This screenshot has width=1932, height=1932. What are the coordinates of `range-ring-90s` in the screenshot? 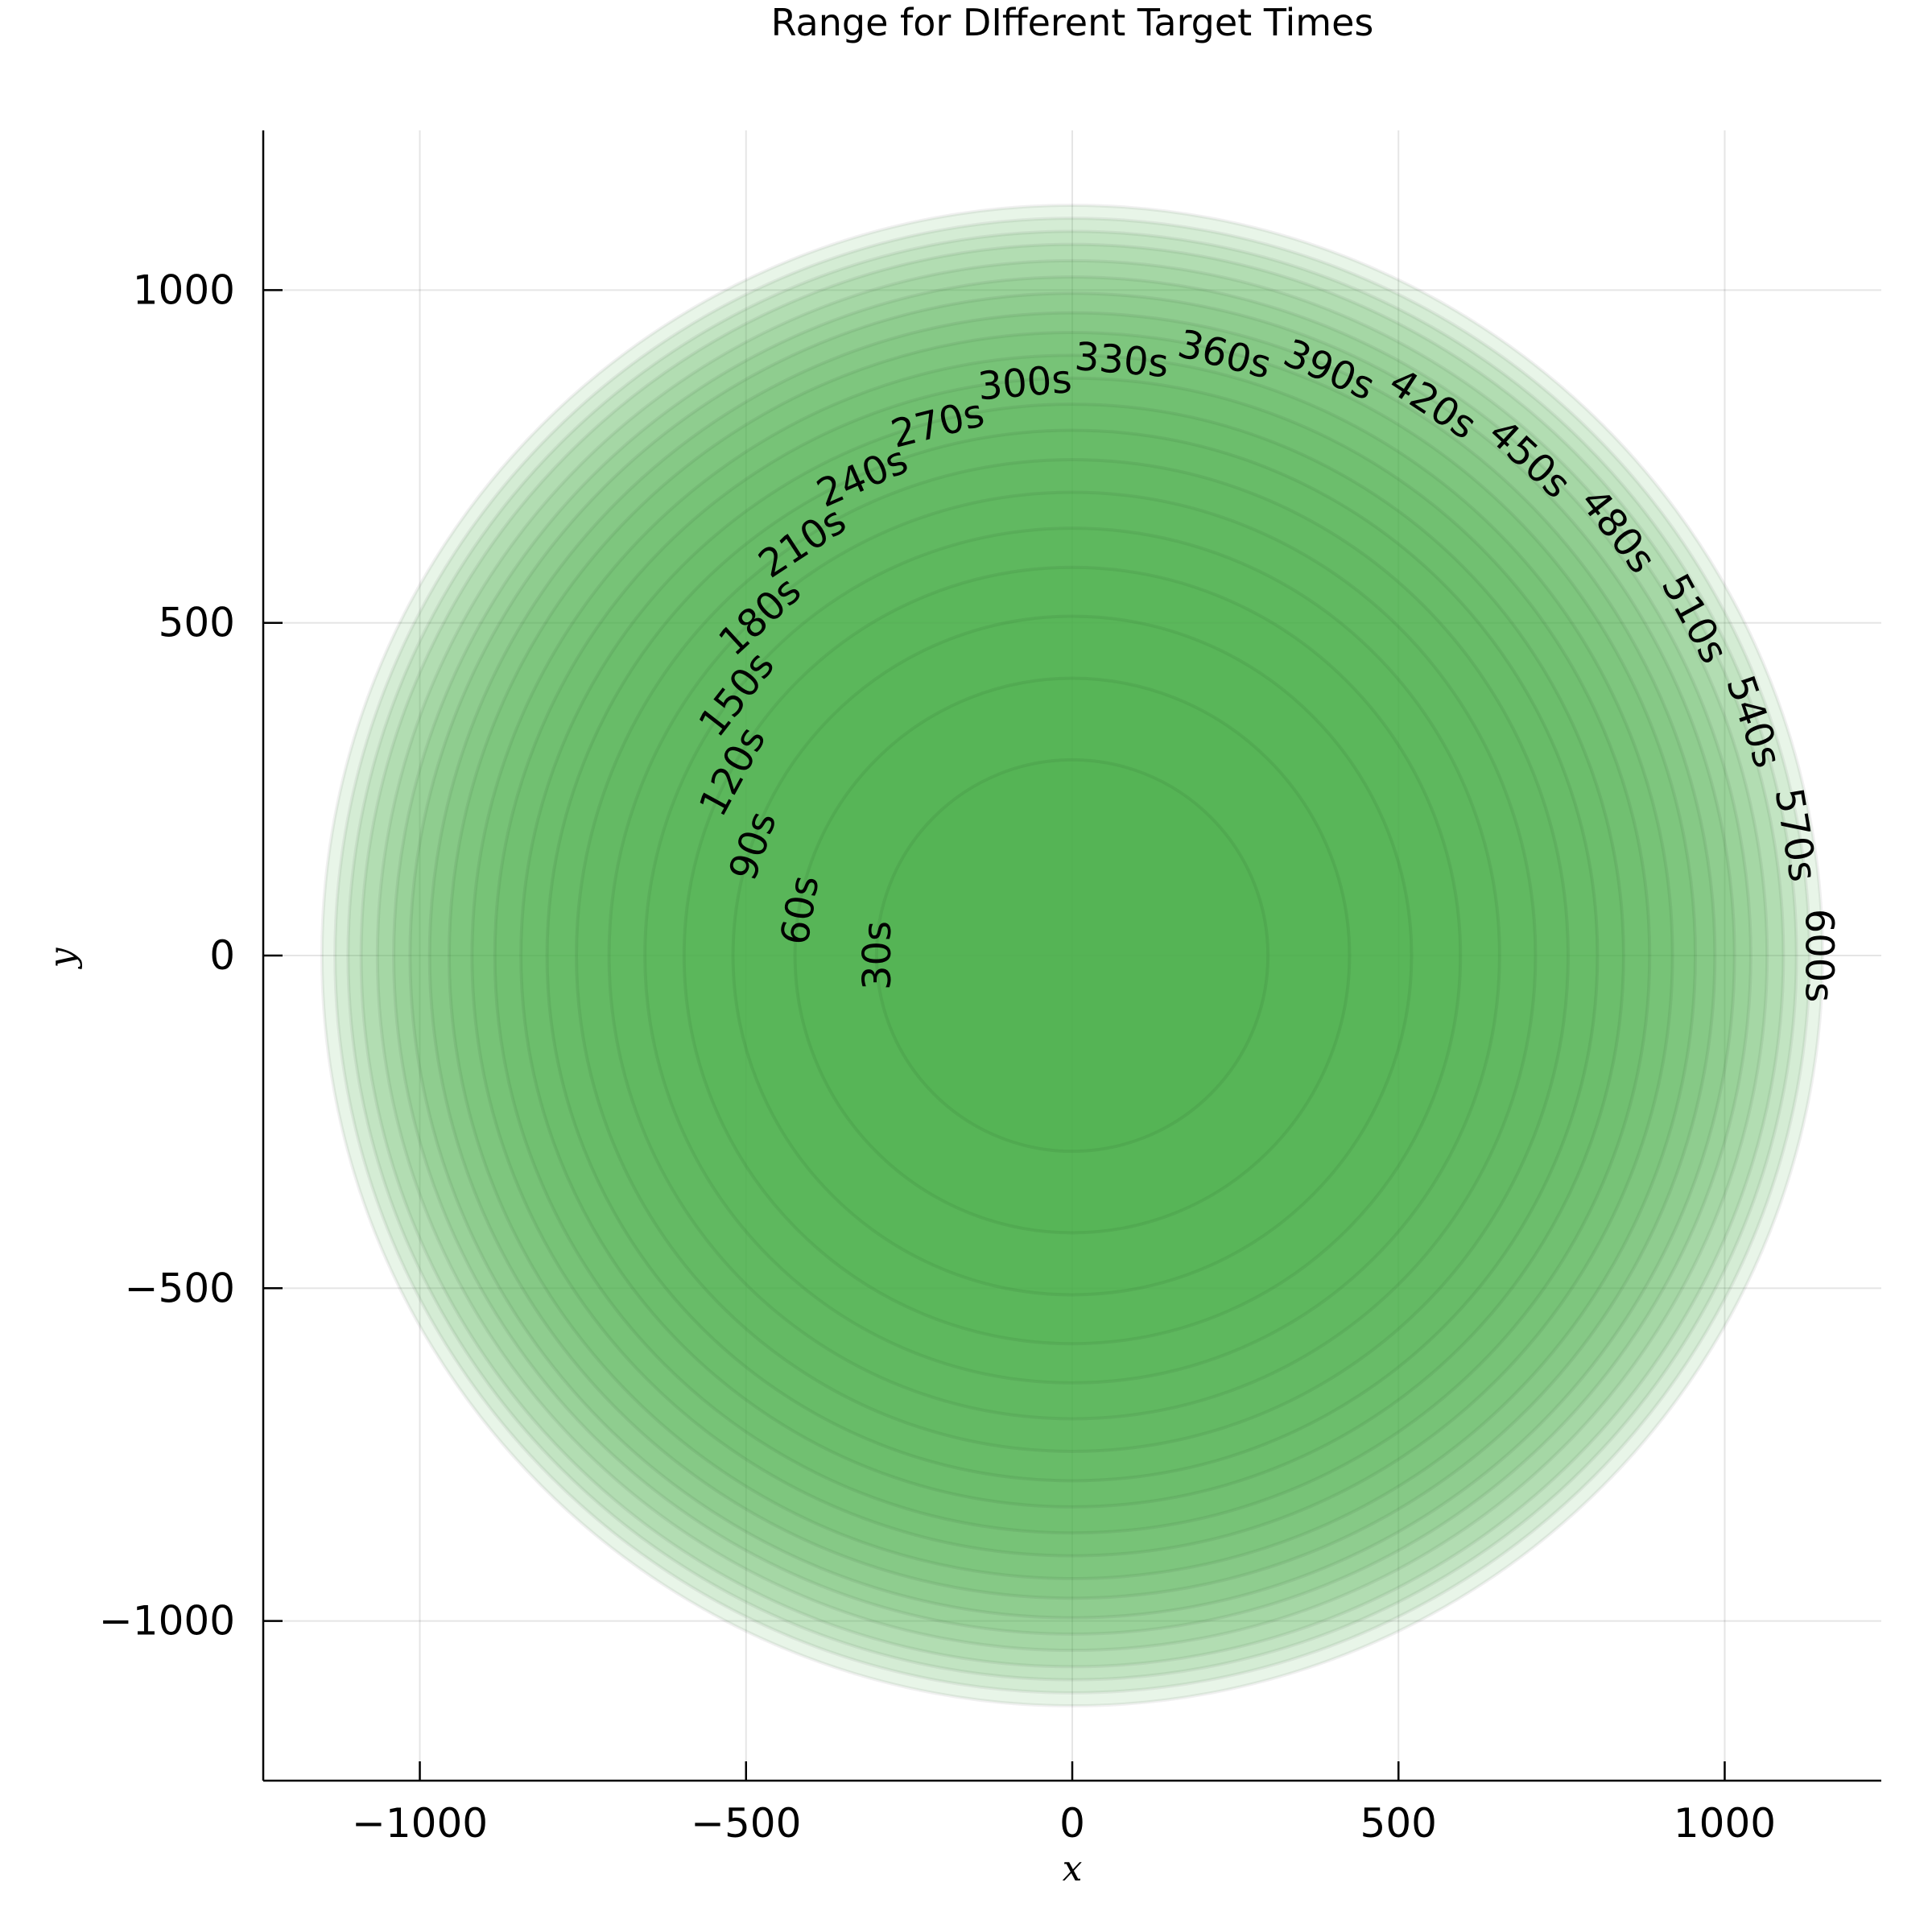 It's located at (1072, 955).